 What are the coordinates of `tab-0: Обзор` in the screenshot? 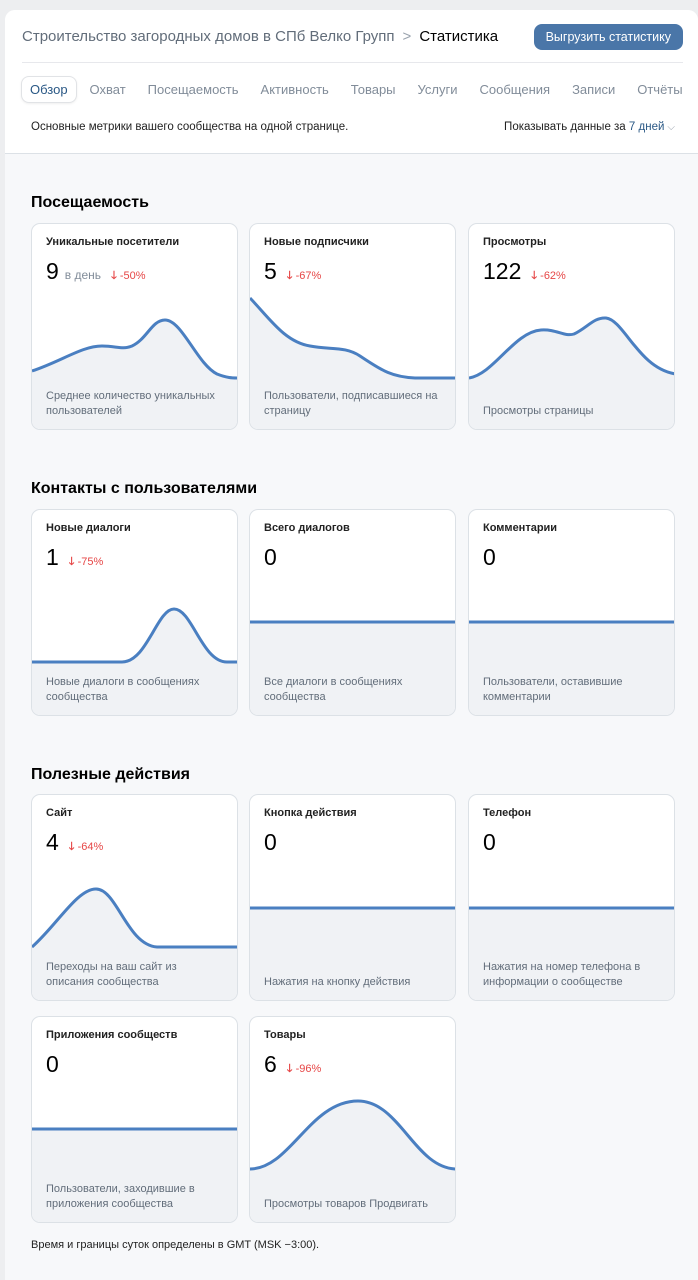 It's located at (49, 89).